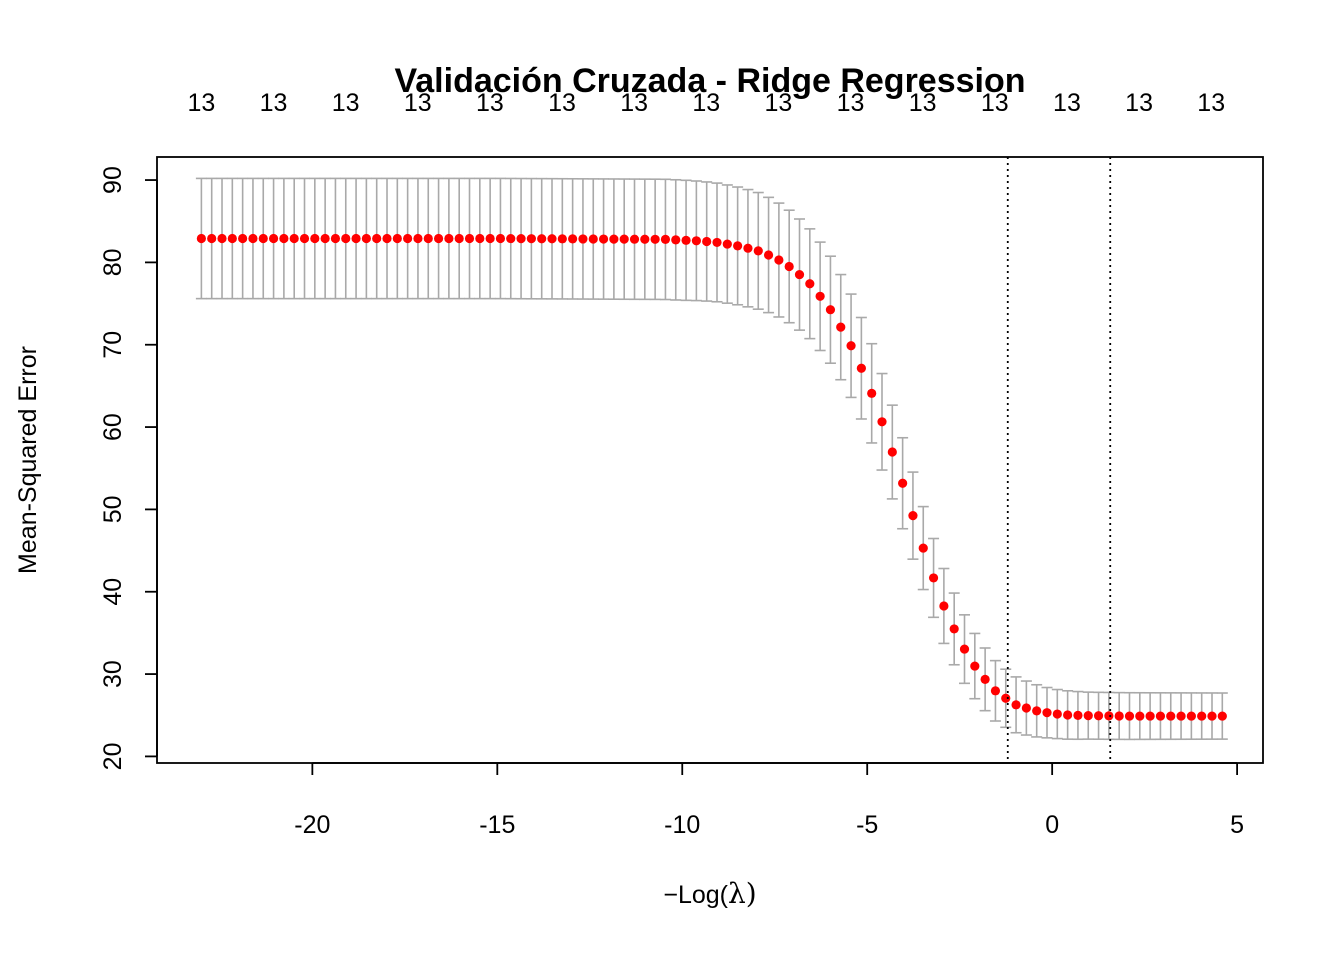 This screenshot has height=960, width=1344. What do you see at coordinates (113, 592) in the screenshot?
I see `y-tick-label: 40` at bounding box center [113, 592].